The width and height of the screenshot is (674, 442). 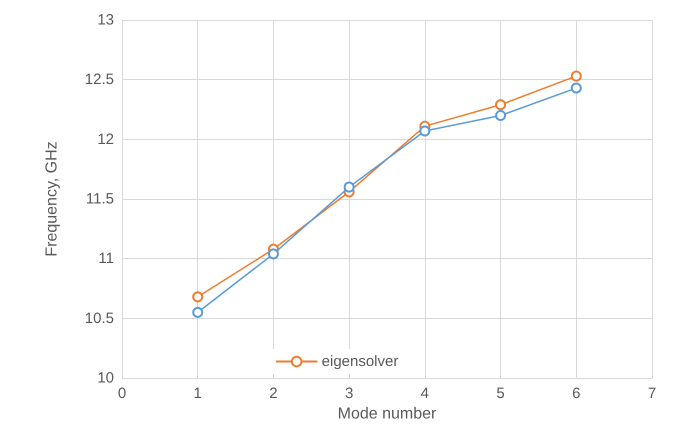 I want to click on x-tick-label: 6, so click(x=576, y=393).